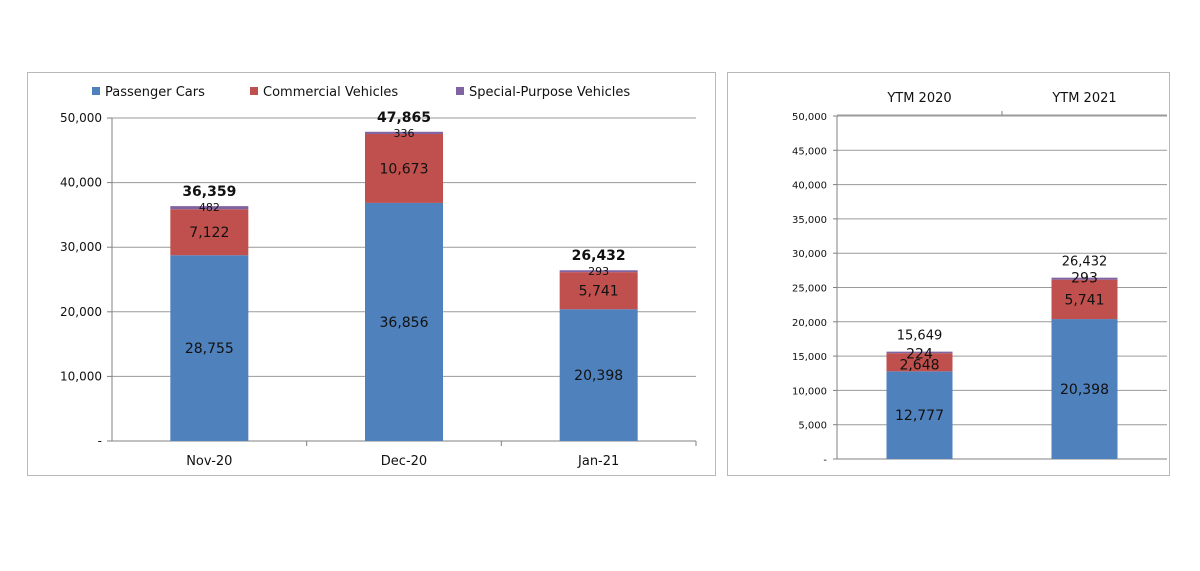 The width and height of the screenshot is (1200, 571). Describe the element at coordinates (549, 92) in the screenshot. I see `legend-label-special-purpose-vehicles: Special-Purpose Vehicles` at that location.